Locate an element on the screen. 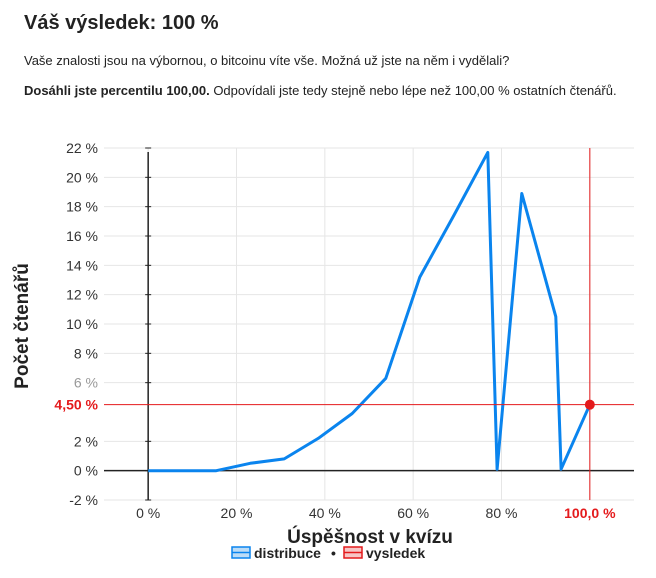 This screenshot has width=656, height=578. legend-item-distribuce: distribuce is located at coordinates (276, 553).